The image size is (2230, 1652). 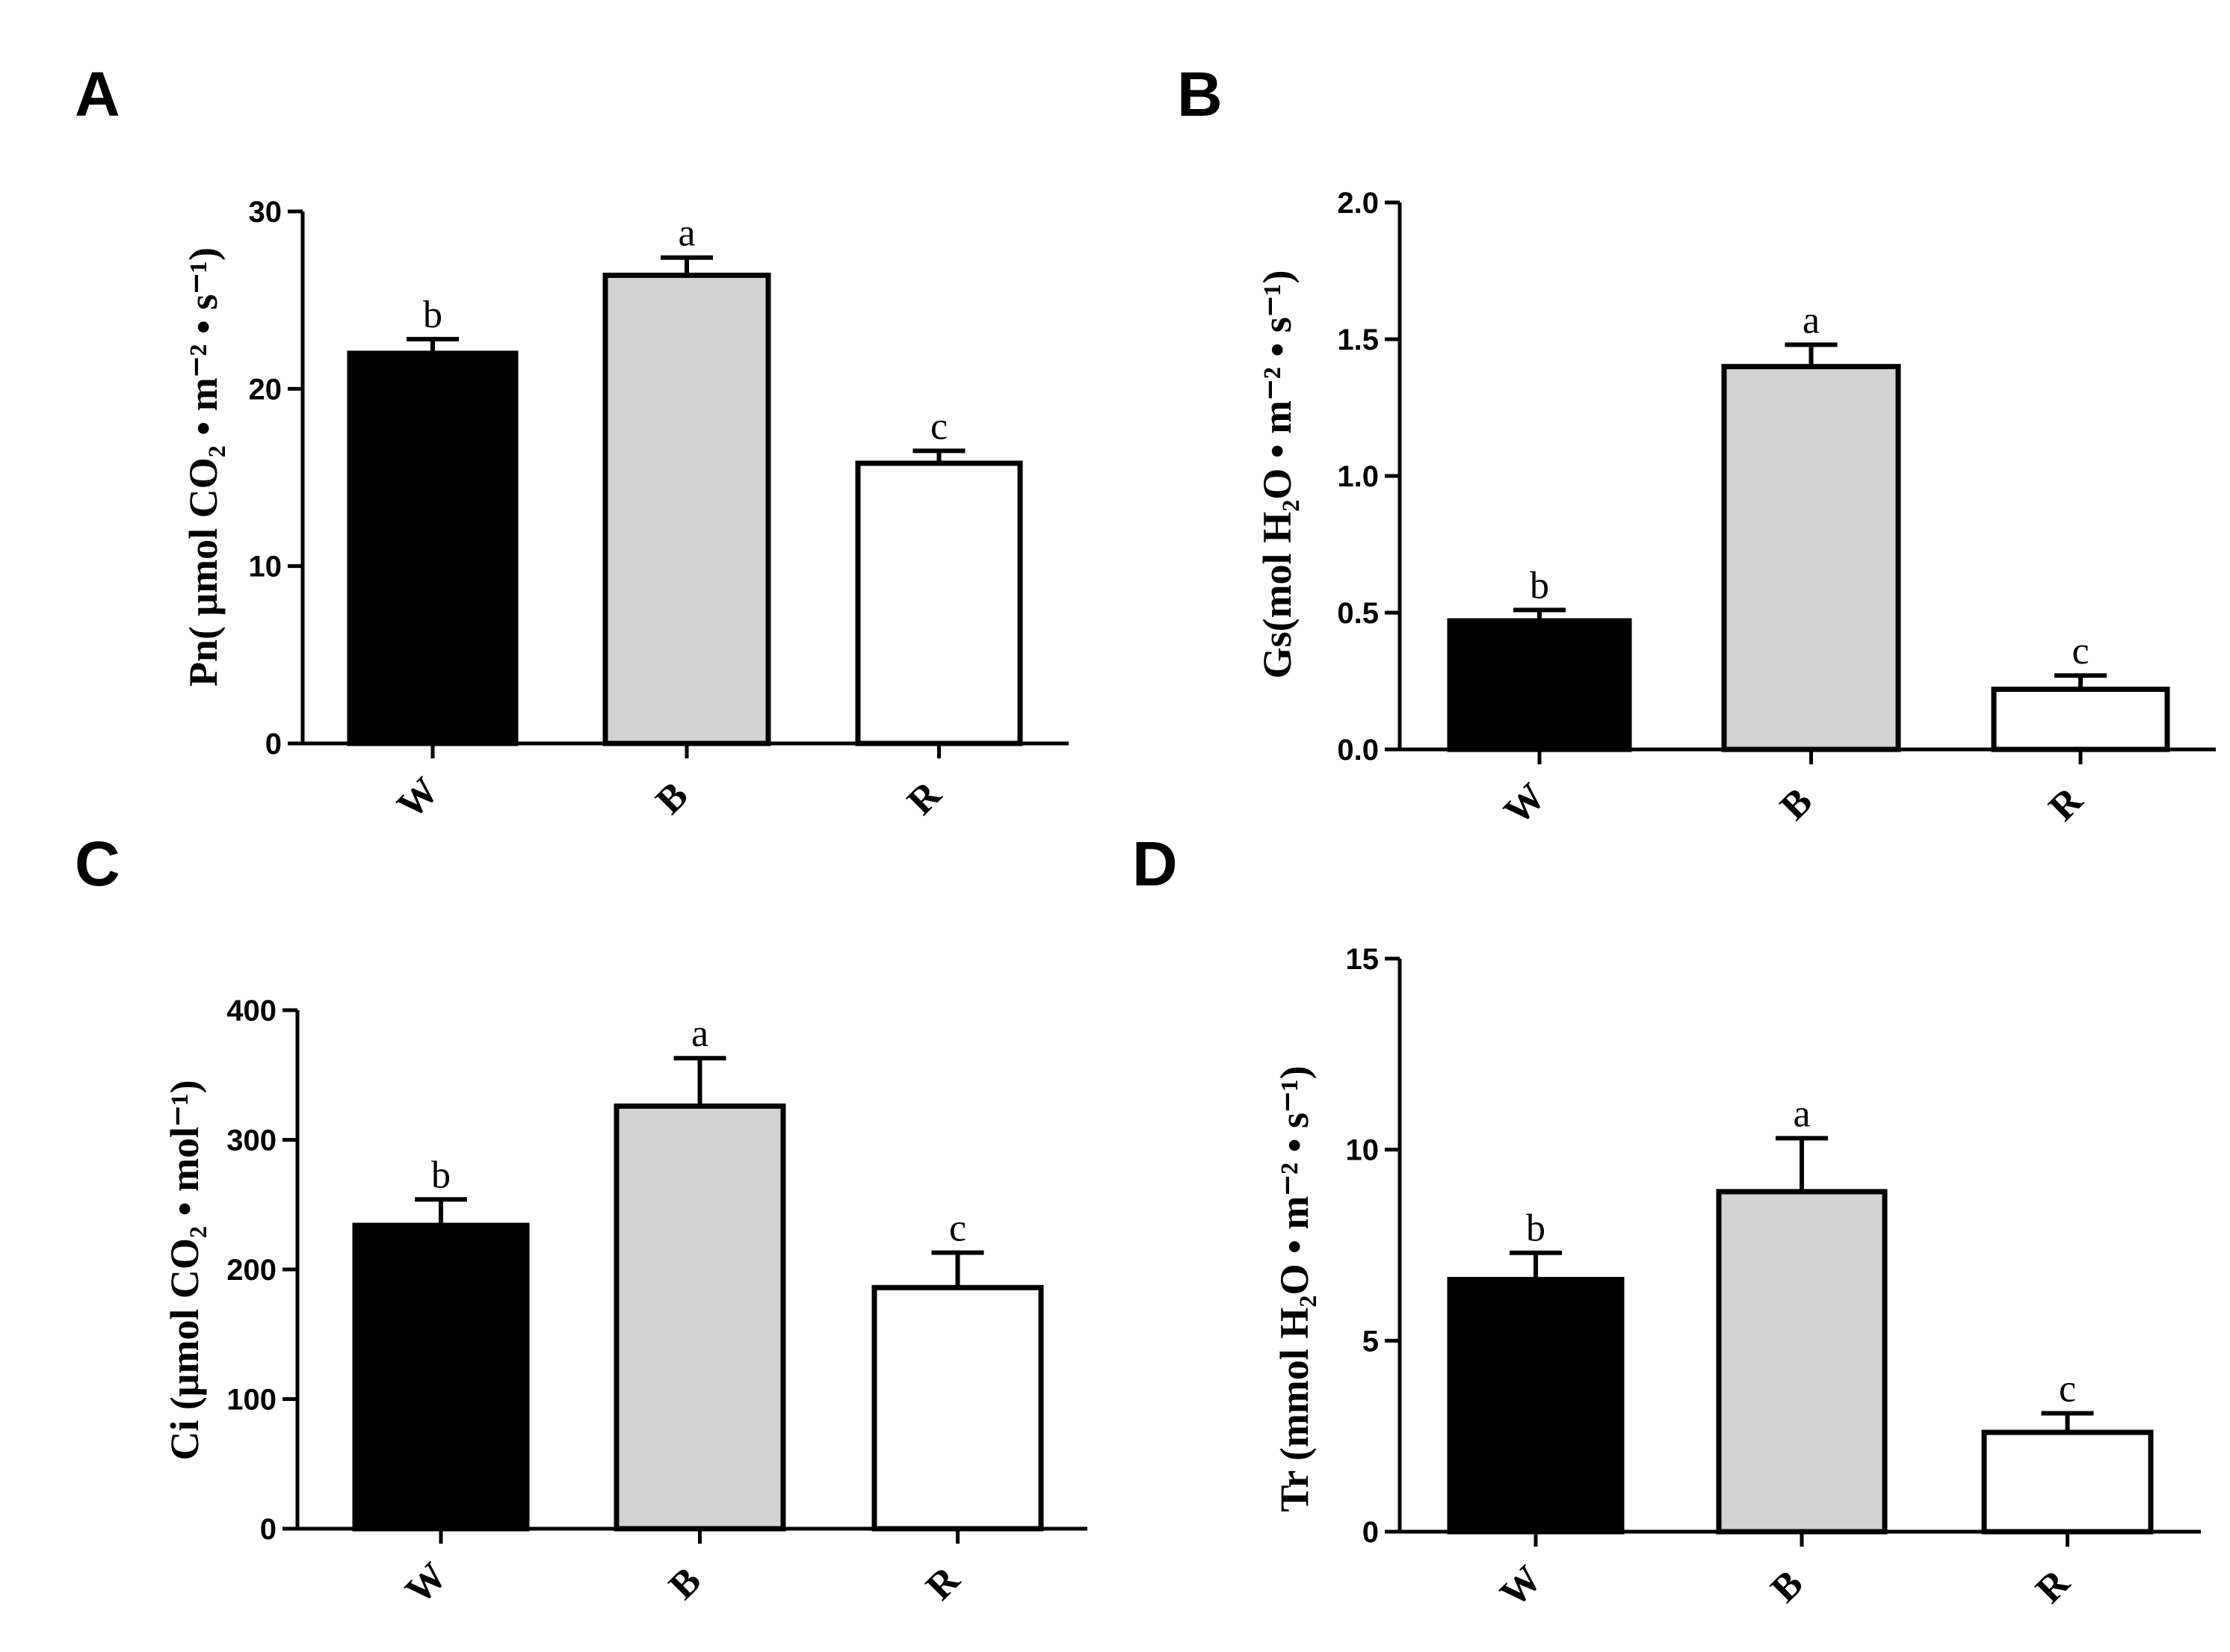 What do you see at coordinates (418, 798) in the screenshot?
I see `x-label-a-w: W` at bounding box center [418, 798].